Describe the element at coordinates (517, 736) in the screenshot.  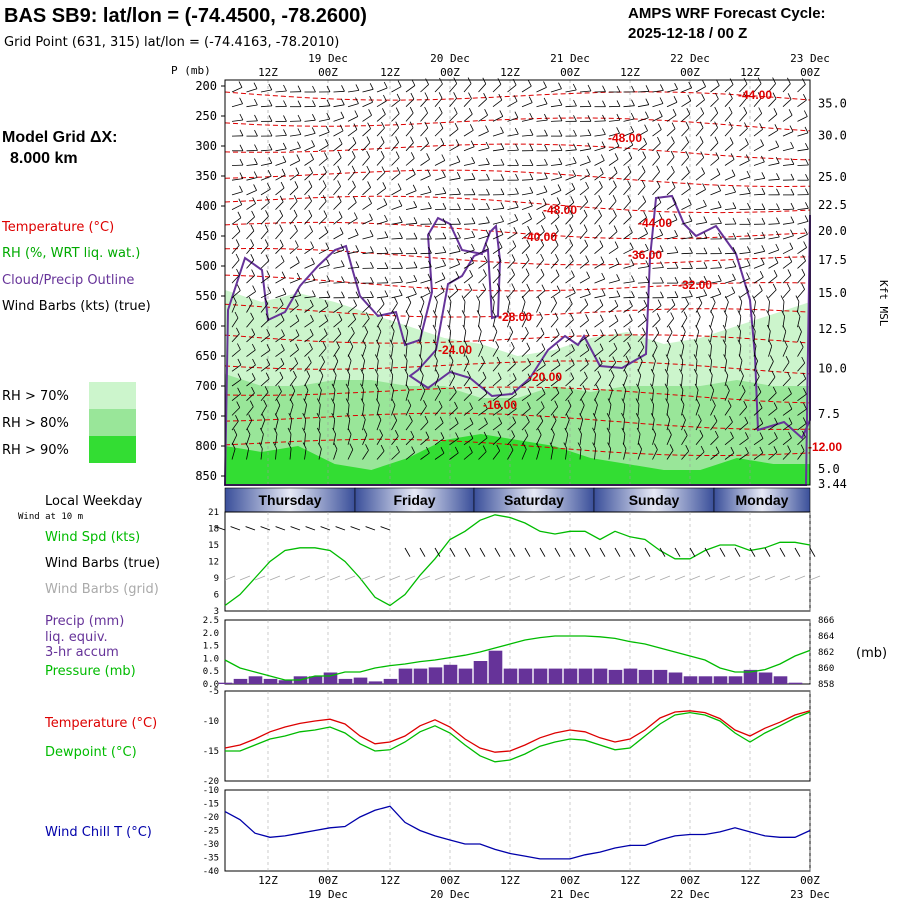
I see `panel-frame` at that location.